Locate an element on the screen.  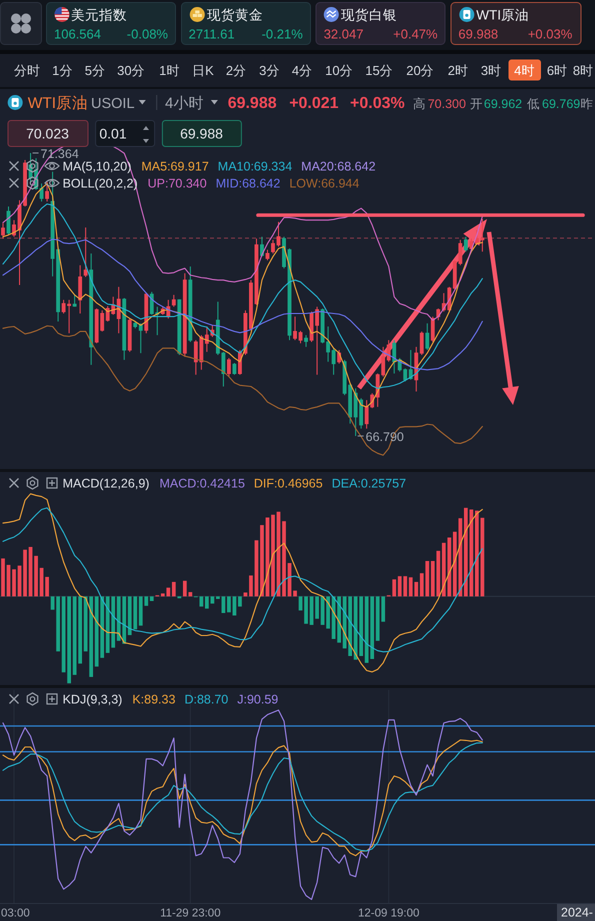
text: 3时 is located at coordinates (491, 70).